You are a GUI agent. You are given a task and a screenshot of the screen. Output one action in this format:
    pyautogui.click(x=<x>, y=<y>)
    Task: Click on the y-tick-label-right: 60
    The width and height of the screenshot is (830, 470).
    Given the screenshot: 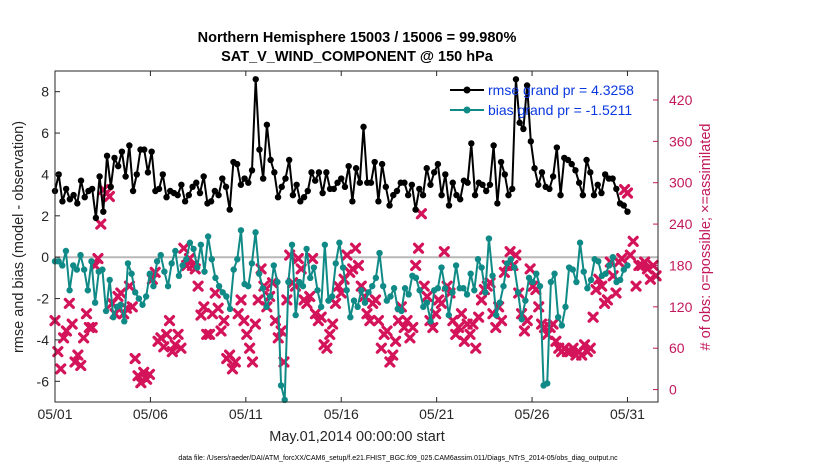 What is the action you would take?
    pyautogui.click(x=677, y=348)
    